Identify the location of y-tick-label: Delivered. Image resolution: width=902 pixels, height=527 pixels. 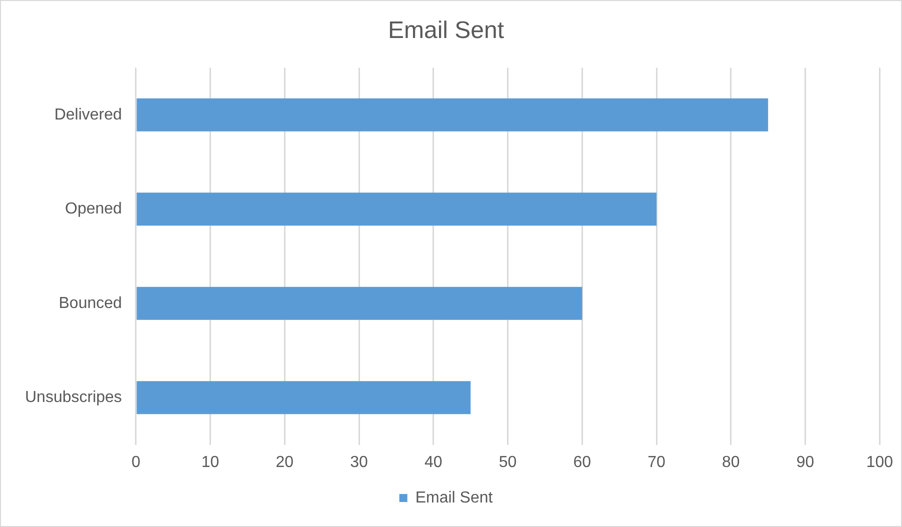
(88, 115).